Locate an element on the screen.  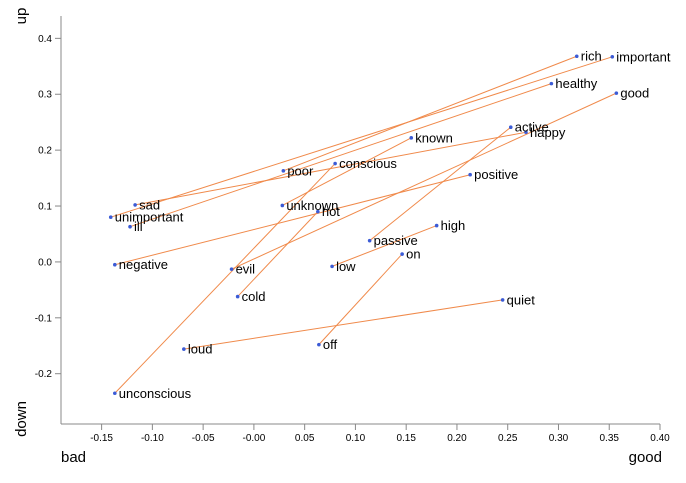
point-label-good: good is located at coordinates (634, 93).